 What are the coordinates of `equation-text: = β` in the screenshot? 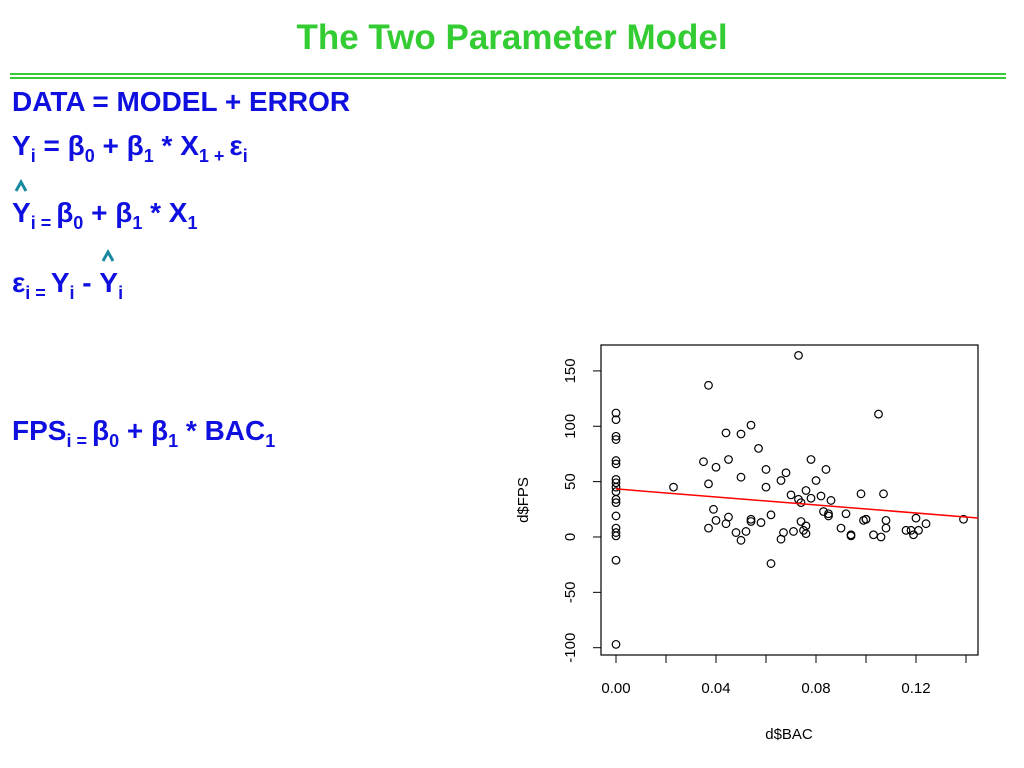 It's located at (60, 145).